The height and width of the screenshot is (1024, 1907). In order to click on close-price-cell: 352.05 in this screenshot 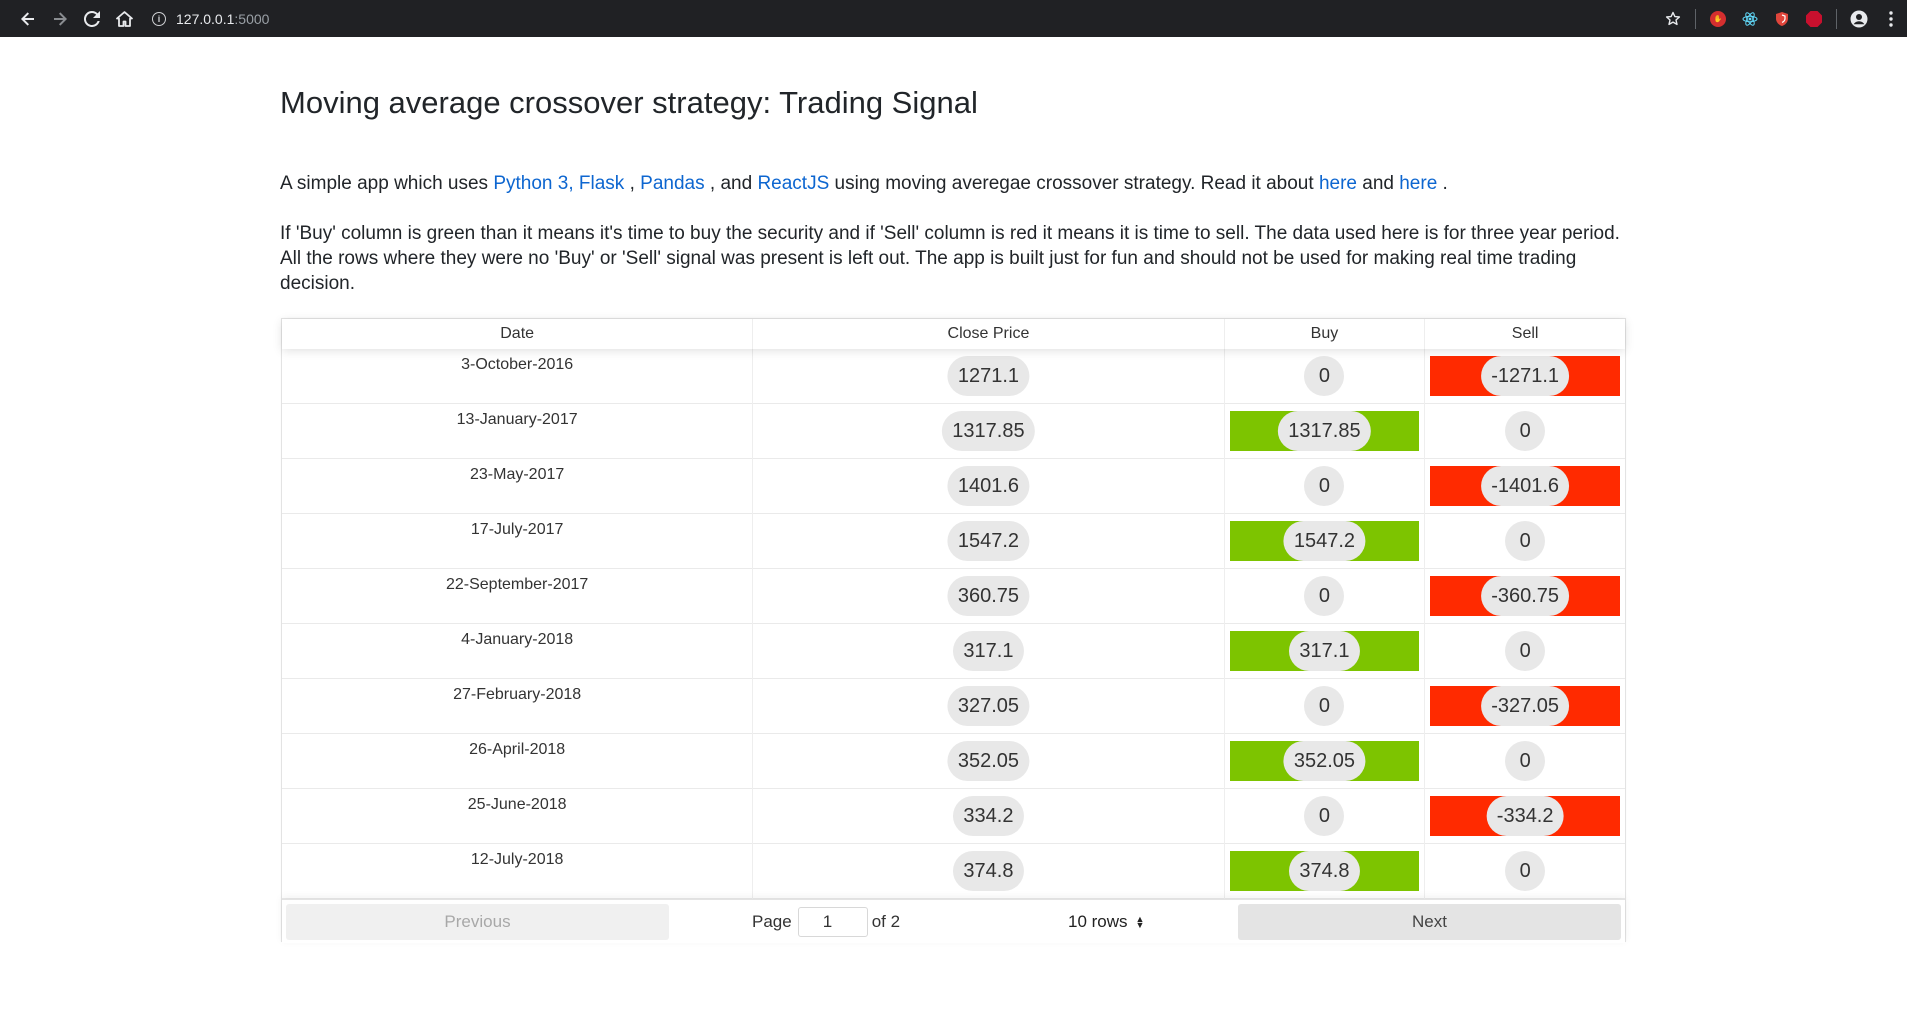, I will do `click(989, 761)`.